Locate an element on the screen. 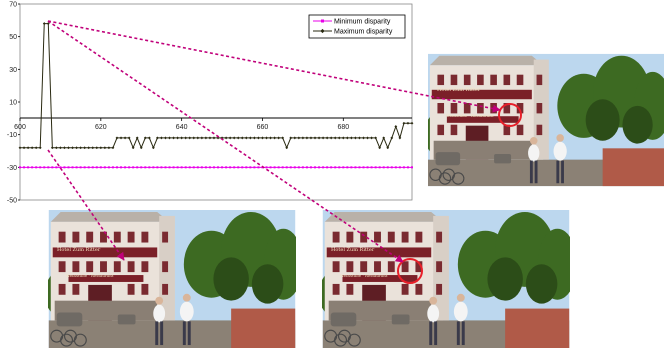 This screenshot has height=356, width=665. x-tick-label: 660 is located at coordinates (263, 127).